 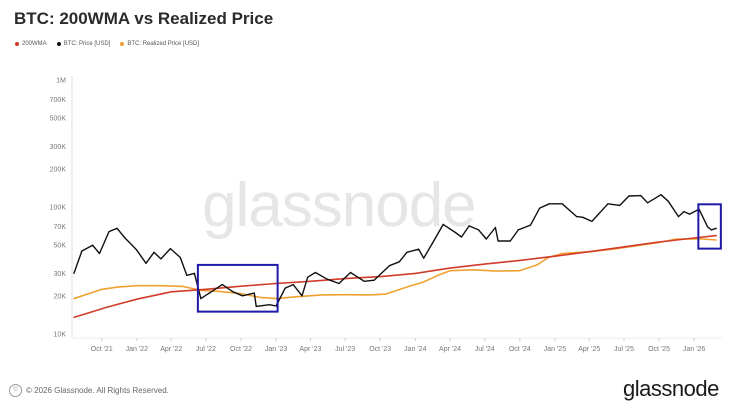 I want to click on x-tick-label: Jan '26, so click(x=694, y=349).